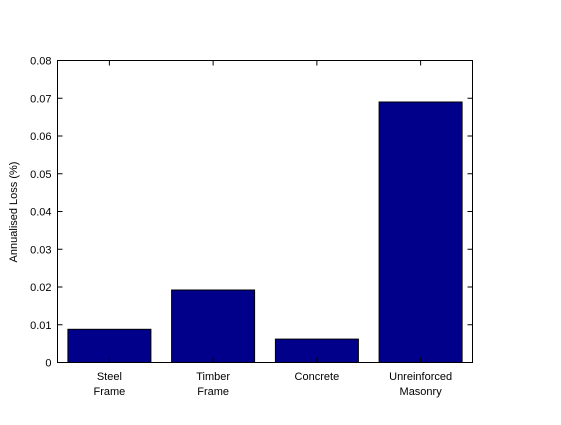 This screenshot has width=561, height=425. What do you see at coordinates (40, 250) in the screenshot?
I see `y-tick-label-3: 0.03` at bounding box center [40, 250].